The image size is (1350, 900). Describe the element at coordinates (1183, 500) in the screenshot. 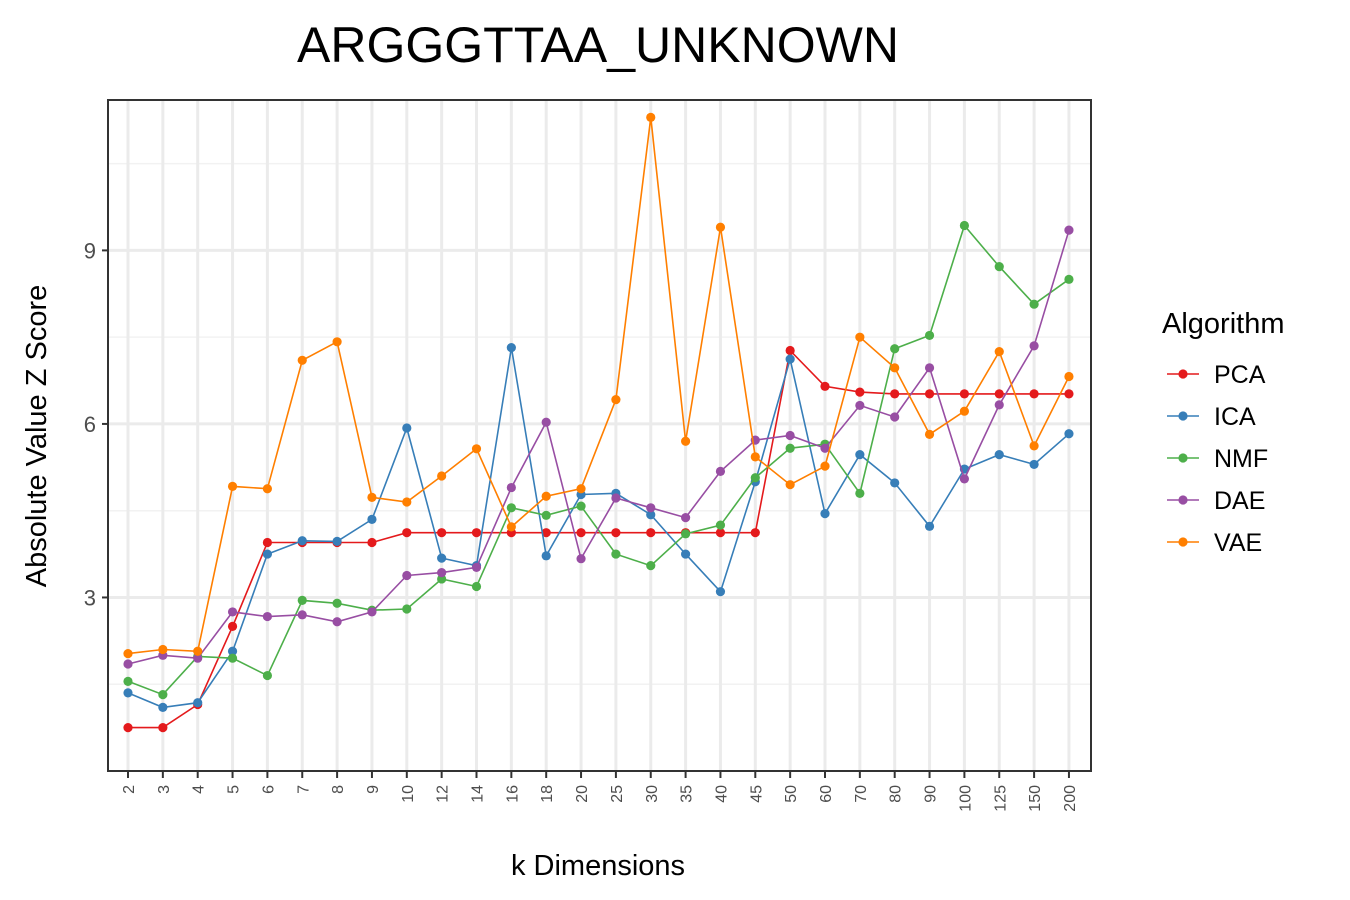

I see `legend-key-point-dae` at that location.